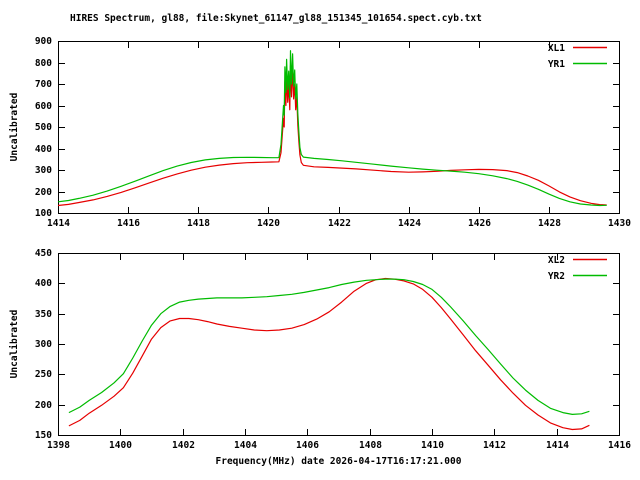 The width and height of the screenshot is (640, 480). What do you see at coordinates (339, 223) in the screenshot?
I see `x-tick-label: 1422` at bounding box center [339, 223].